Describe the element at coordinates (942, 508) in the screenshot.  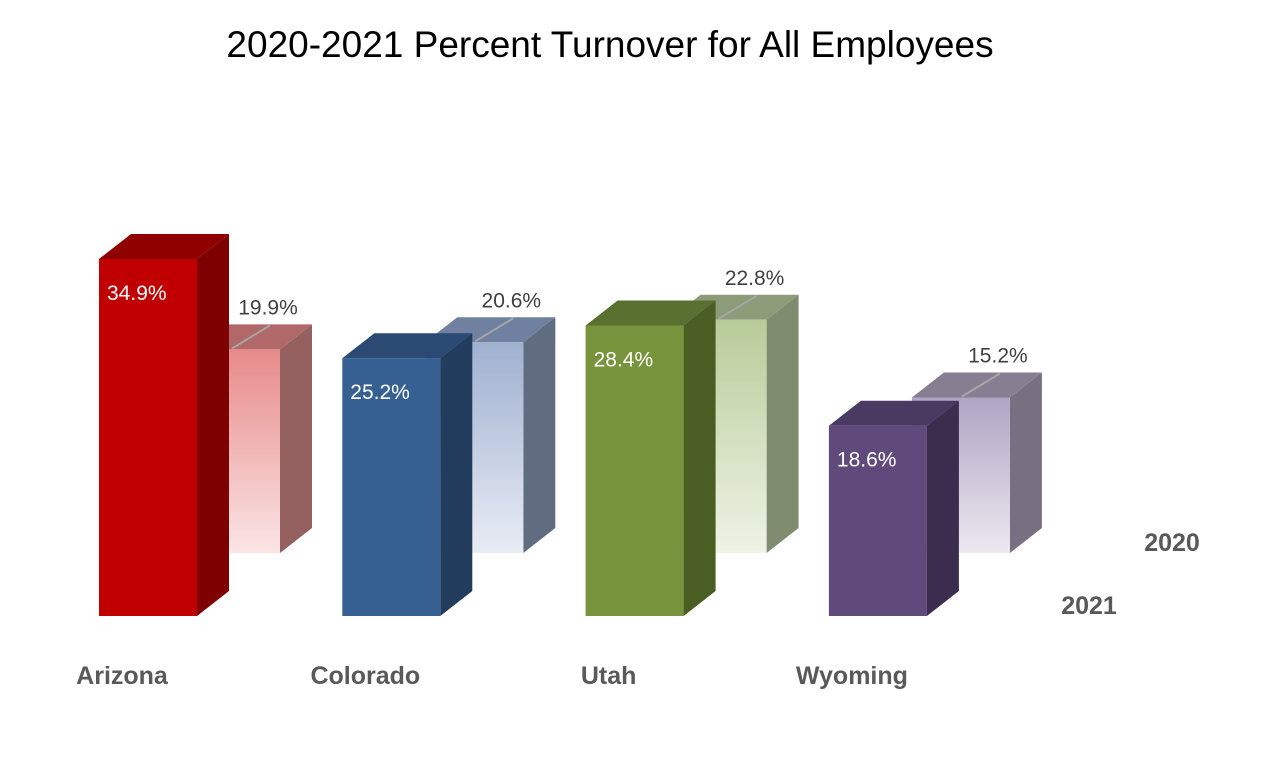
I see `bar-2021-wyoming-side` at that location.